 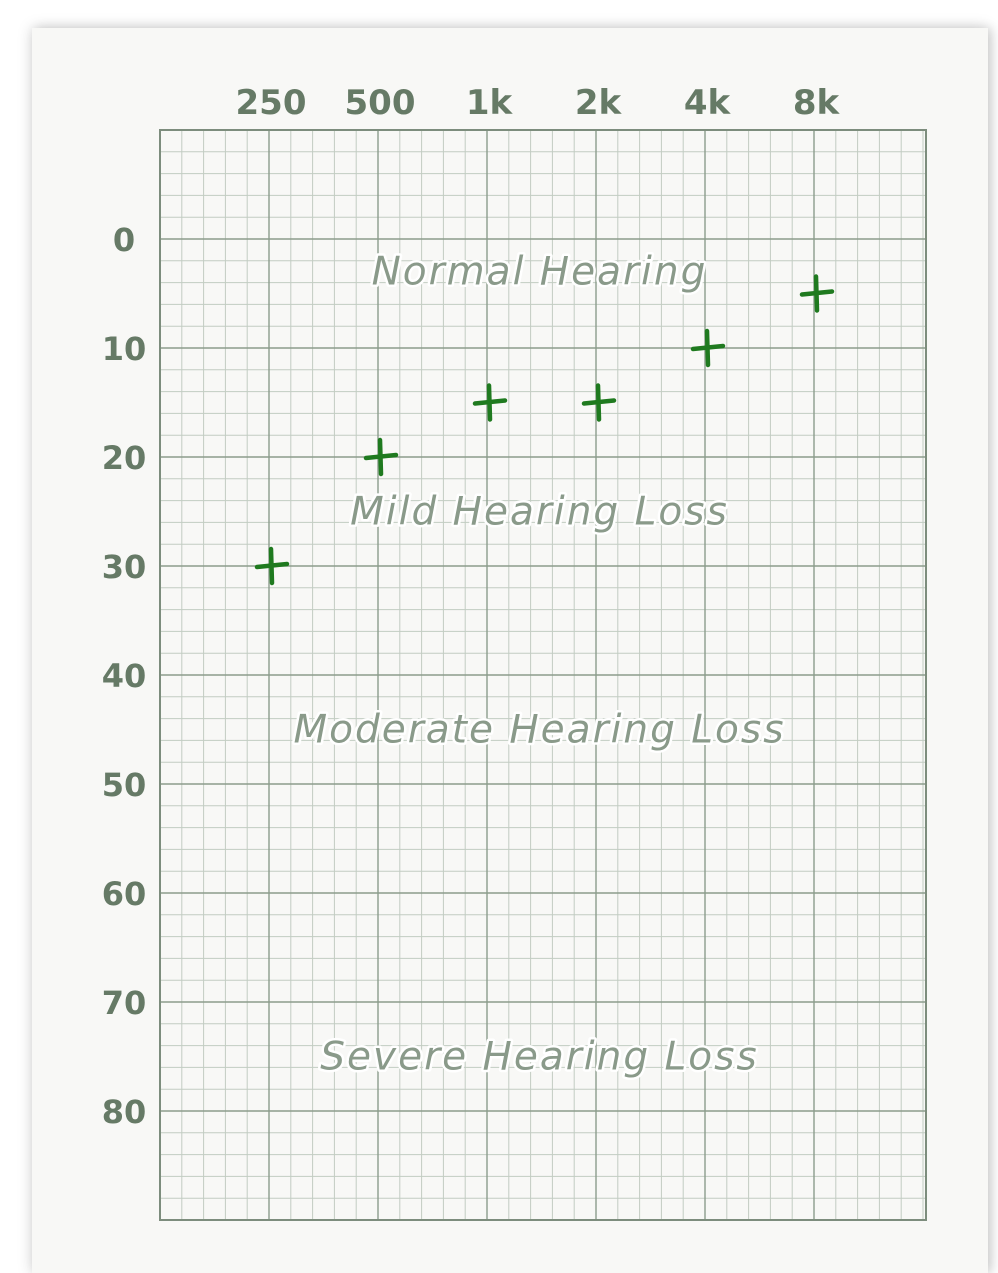 What do you see at coordinates (539, 730) in the screenshot?
I see `zone-label: Moderate Hearing Loss` at bounding box center [539, 730].